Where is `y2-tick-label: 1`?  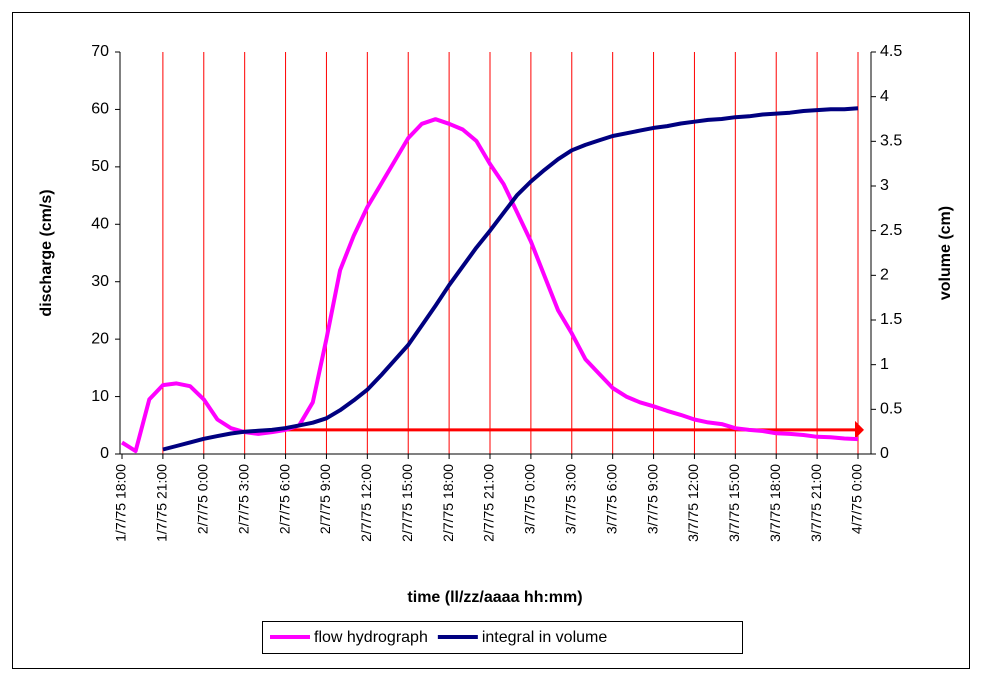
y2-tick-label: 1 is located at coordinates (884, 364).